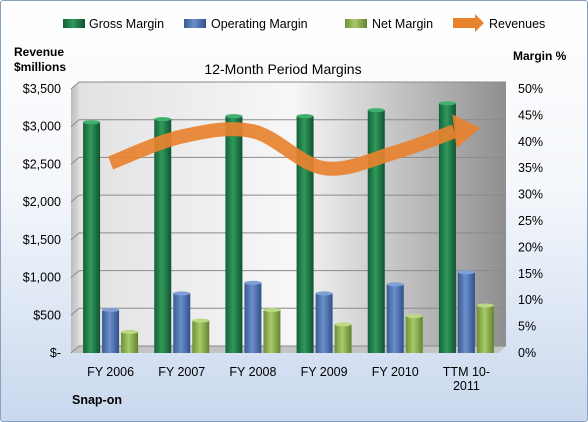 This screenshot has height=422, width=588. I want to click on right-tick-label: 20%, so click(530, 247).